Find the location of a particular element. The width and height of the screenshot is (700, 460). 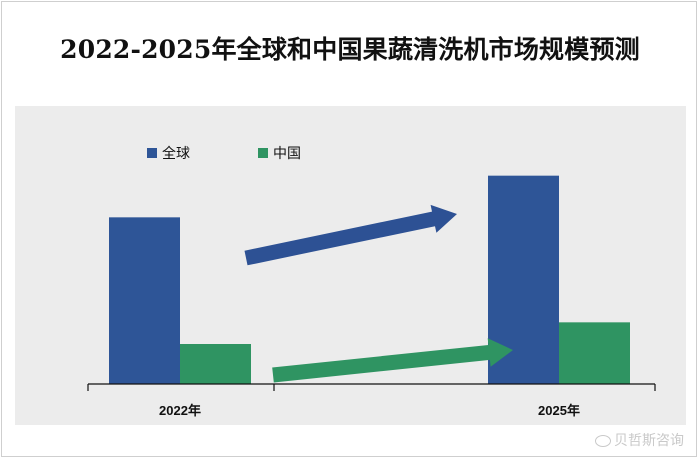

weibo-icon is located at coordinates (603, 441).